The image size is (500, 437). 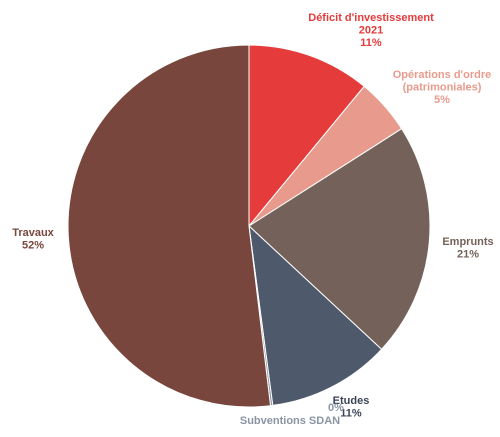 I want to click on slice-label-5: Travaux, so click(x=33, y=233).